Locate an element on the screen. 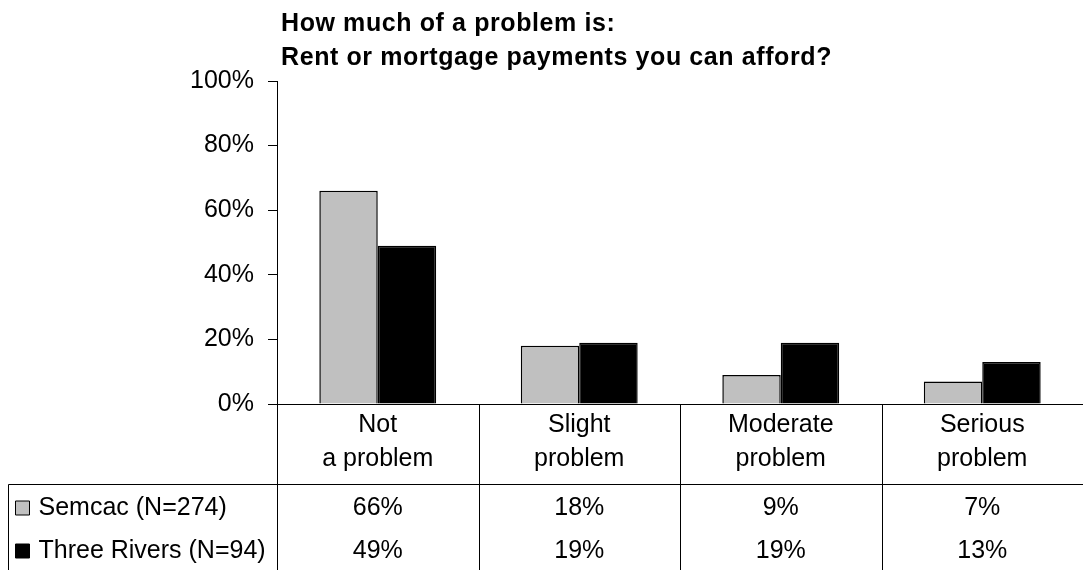  x-tick-label: Not a problem is located at coordinates (378, 439).